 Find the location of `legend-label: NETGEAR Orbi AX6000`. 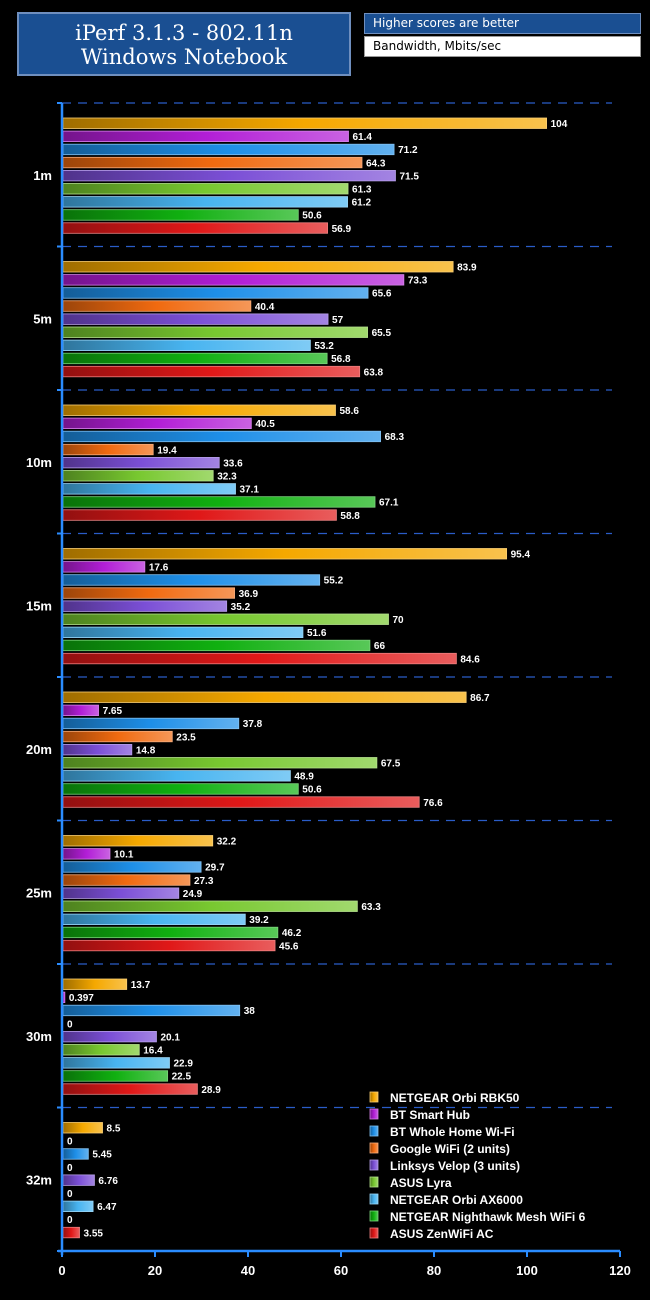

legend-label: NETGEAR Orbi AX6000 is located at coordinates (456, 1200).